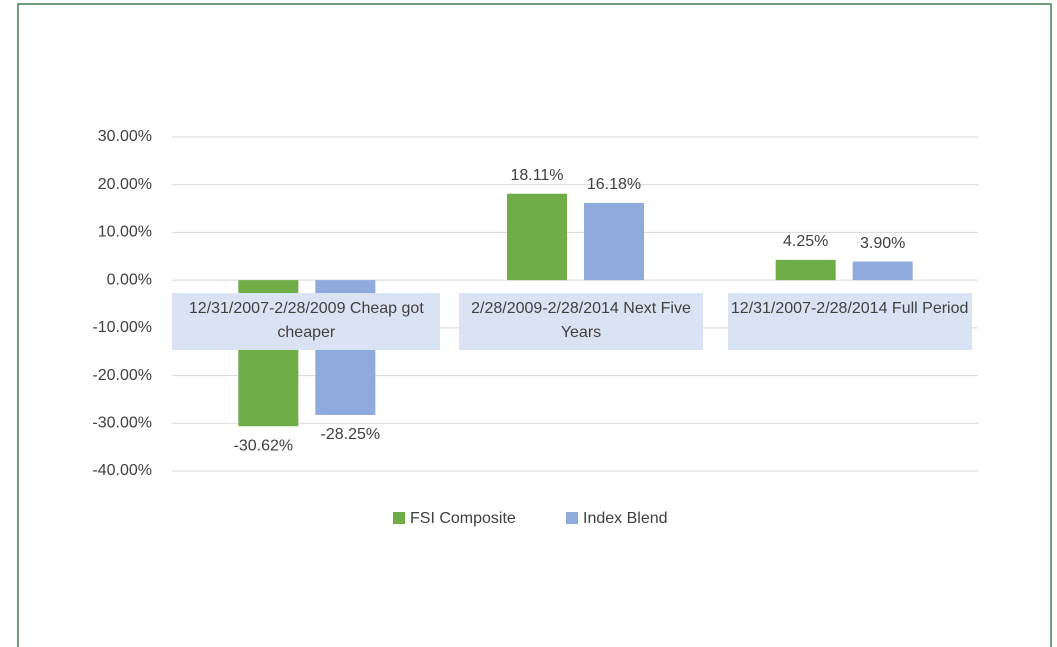 This screenshot has height=647, width=1057. I want to click on x-tick-label: 2/28/2009-2/28/2014 Next Five Years, so click(581, 321).